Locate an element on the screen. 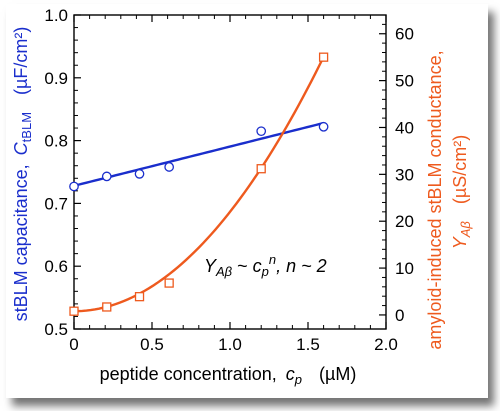  annotation-tilde: ~ is located at coordinates (242, 266).